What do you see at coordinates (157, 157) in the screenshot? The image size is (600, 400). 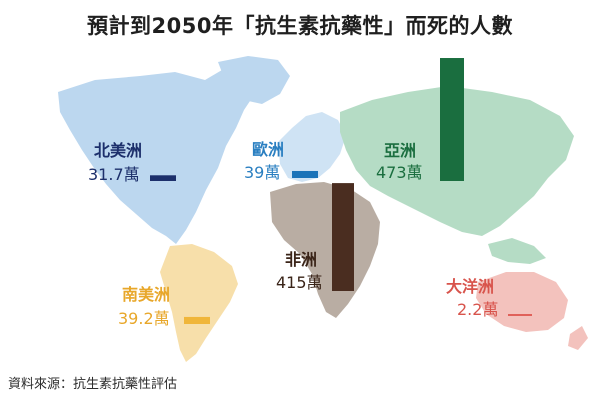 I see `north-america-shape` at bounding box center [157, 157].